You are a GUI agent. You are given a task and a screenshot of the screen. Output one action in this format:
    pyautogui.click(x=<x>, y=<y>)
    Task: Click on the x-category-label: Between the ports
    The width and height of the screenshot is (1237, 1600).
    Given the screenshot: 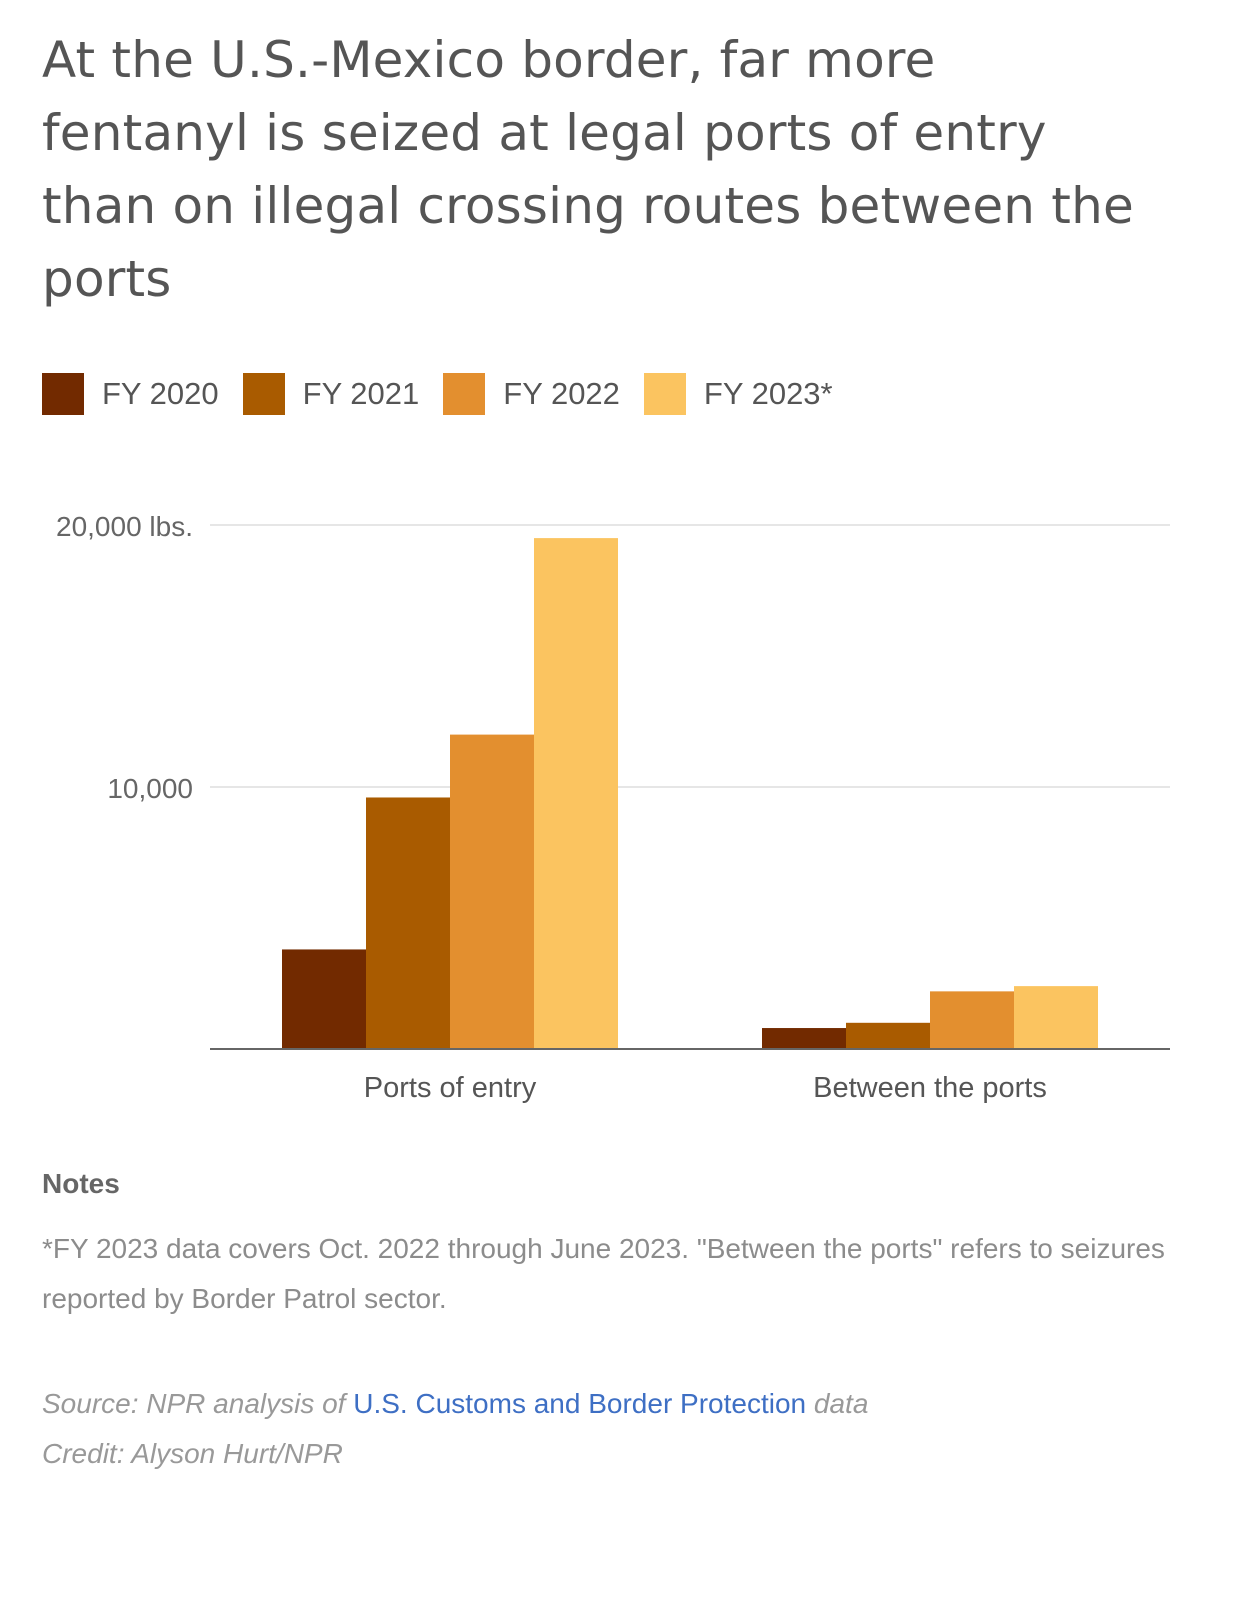 What is the action you would take?
    pyautogui.click(x=930, y=1088)
    